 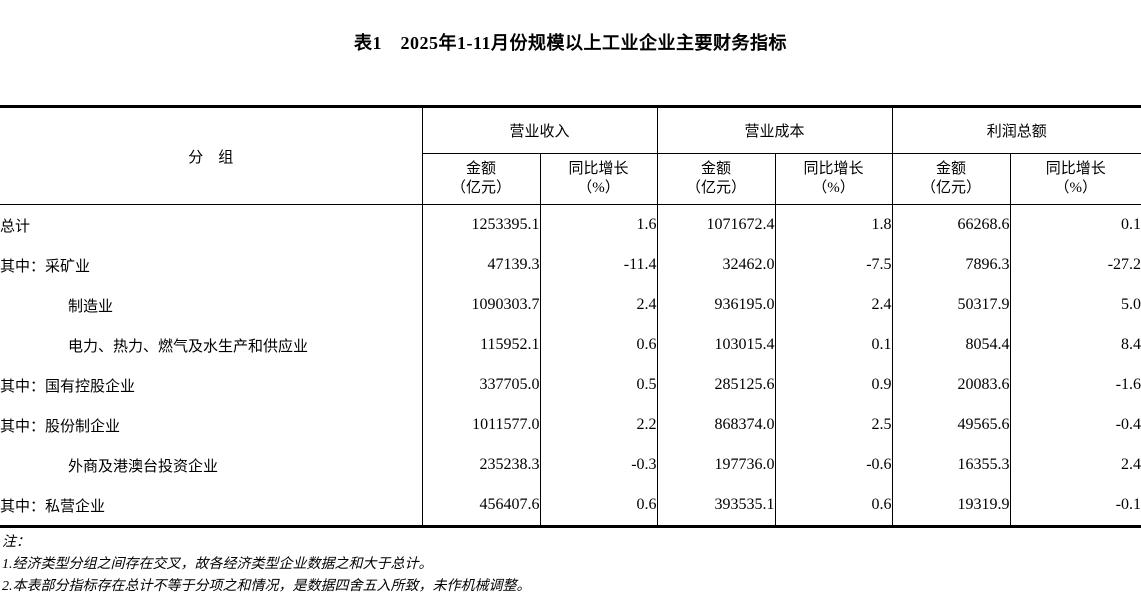 What do you see at coordinates (834, 385) in the screenshot?
I see `cost-growth-cell: 0.9` at bounding box center [834, 385].